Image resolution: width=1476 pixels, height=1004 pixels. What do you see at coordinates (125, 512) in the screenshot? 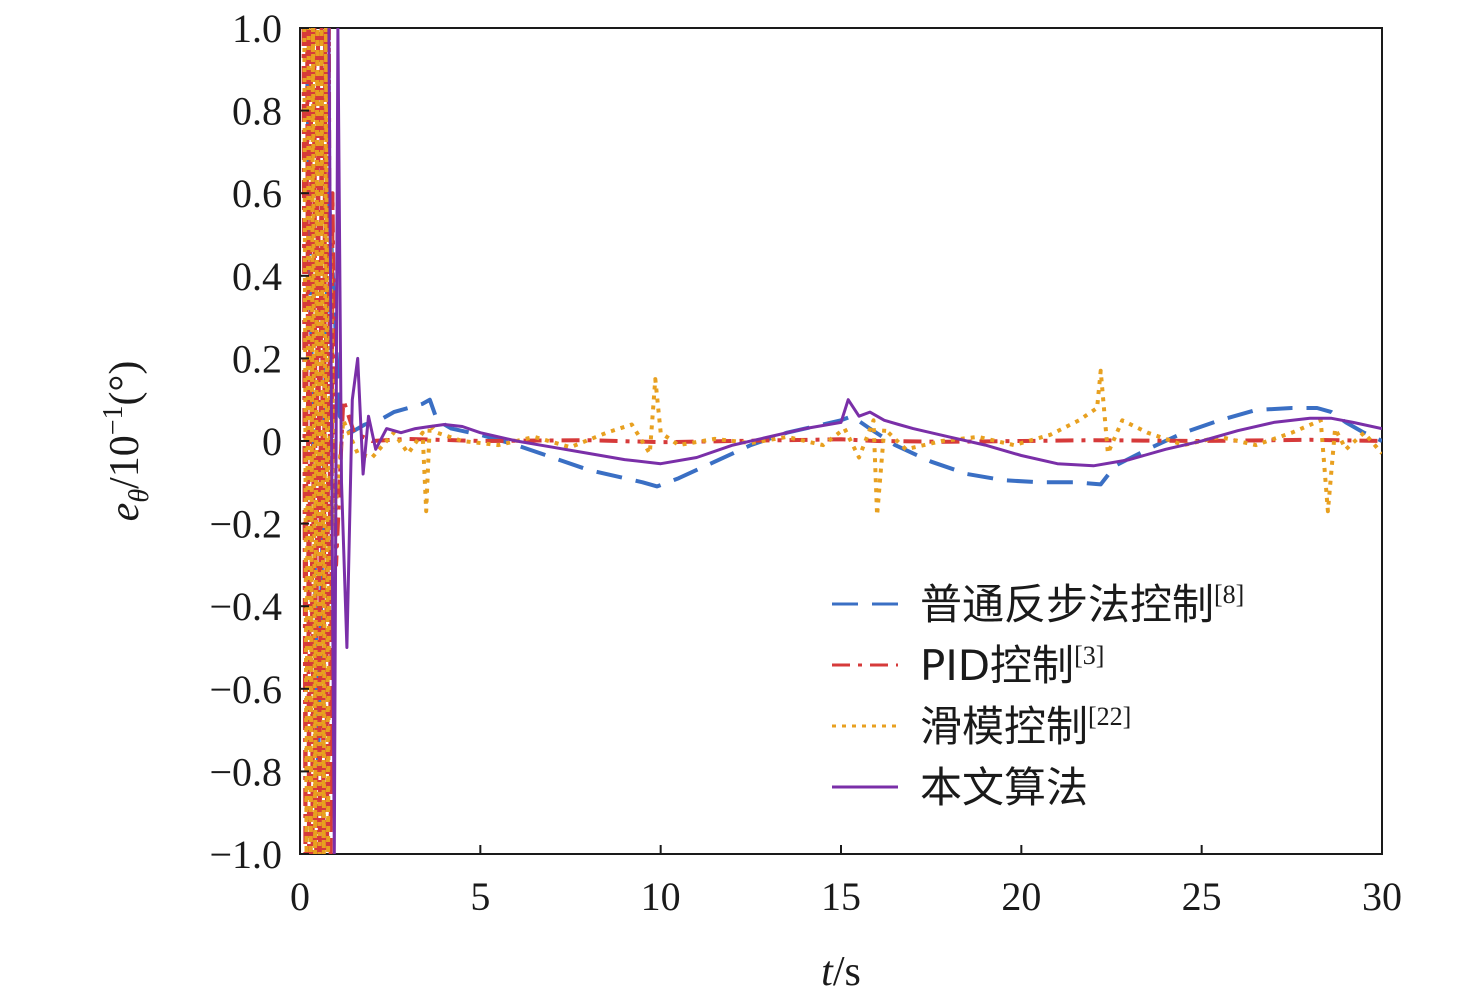
I see `y-axis-label-var: e` at bounding box center [125, 512].